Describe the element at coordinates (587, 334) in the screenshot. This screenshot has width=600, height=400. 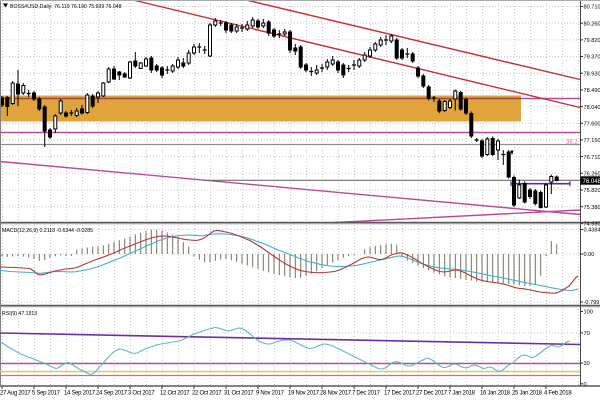
I see `svg-text: 70` at that location.